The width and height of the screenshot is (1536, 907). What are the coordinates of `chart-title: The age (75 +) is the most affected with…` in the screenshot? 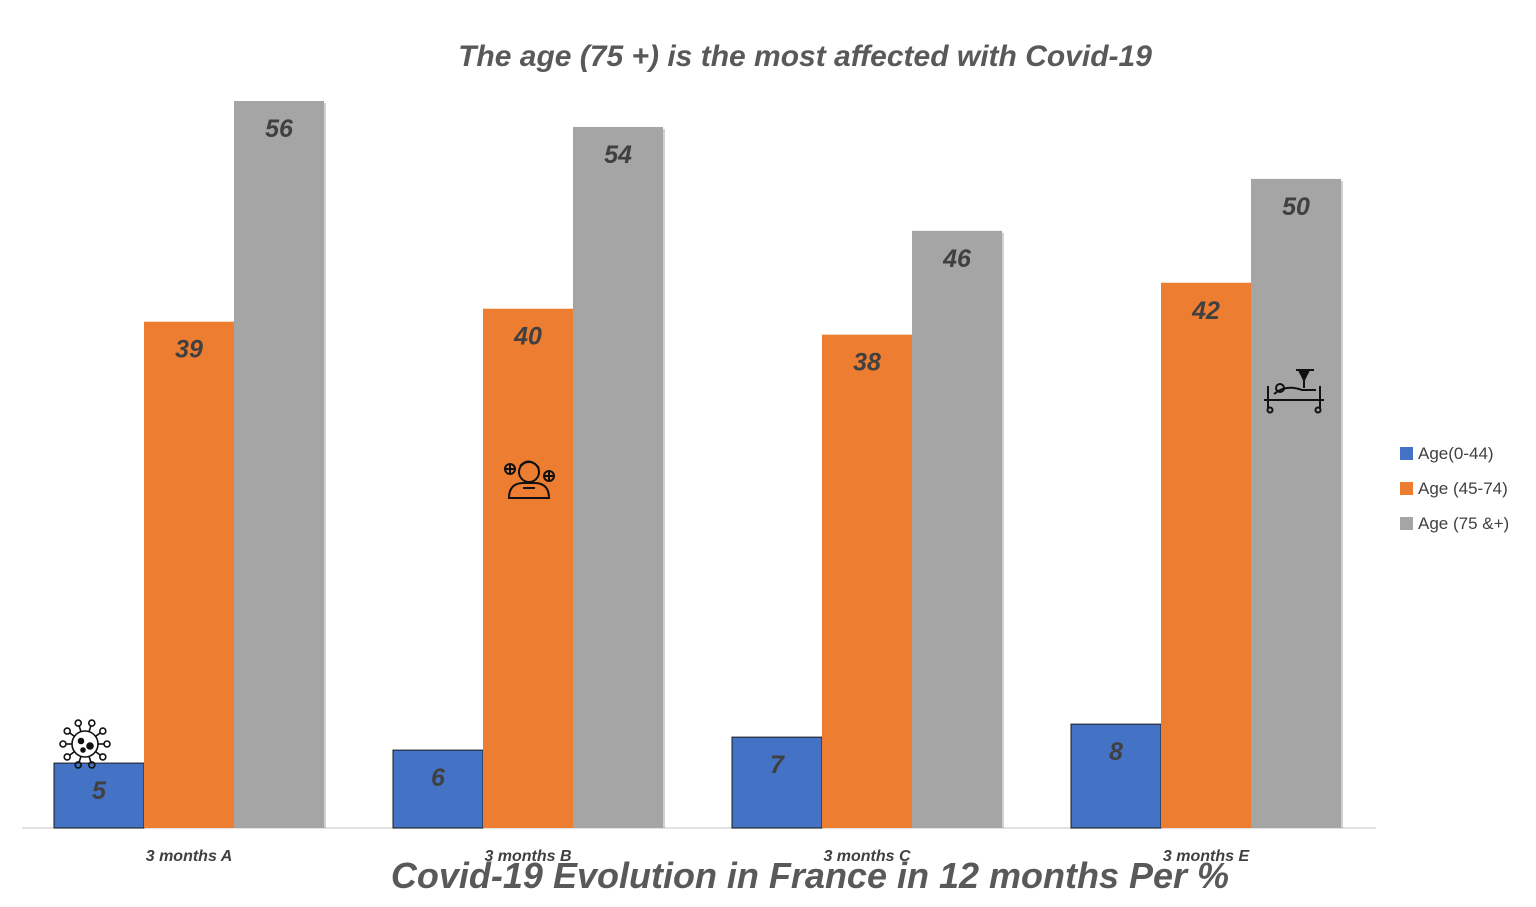 It's located at (805, 56).